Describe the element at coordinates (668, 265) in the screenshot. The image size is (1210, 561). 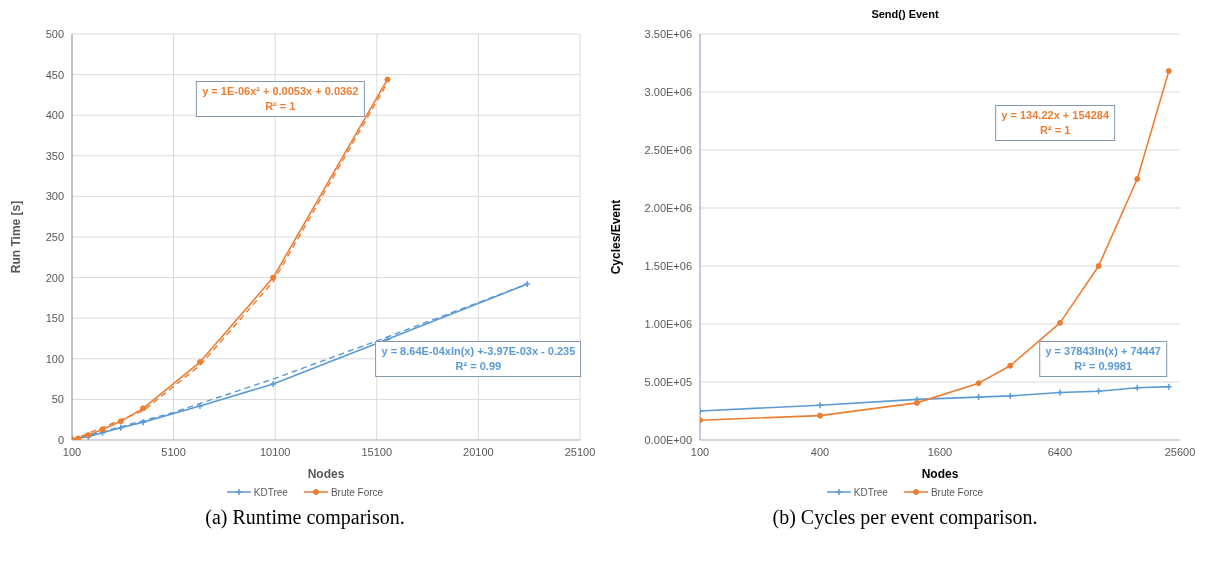
I see `y-tick-label: 1.50E+06` at that location.